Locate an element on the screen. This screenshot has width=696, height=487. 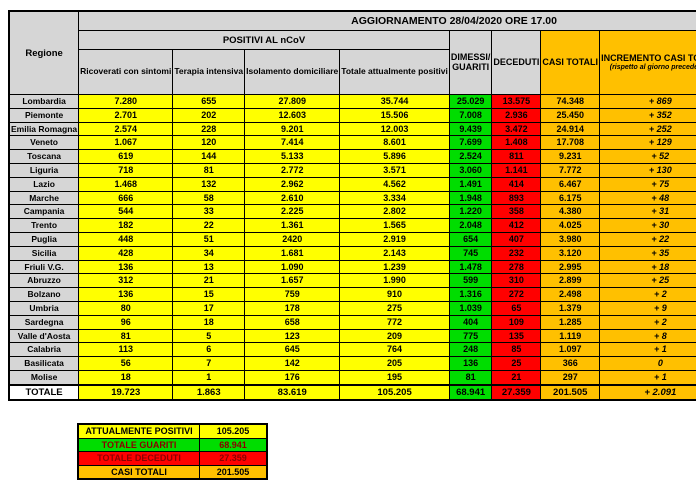
isolamento-value: 123 is located at coordinates (292, 336).